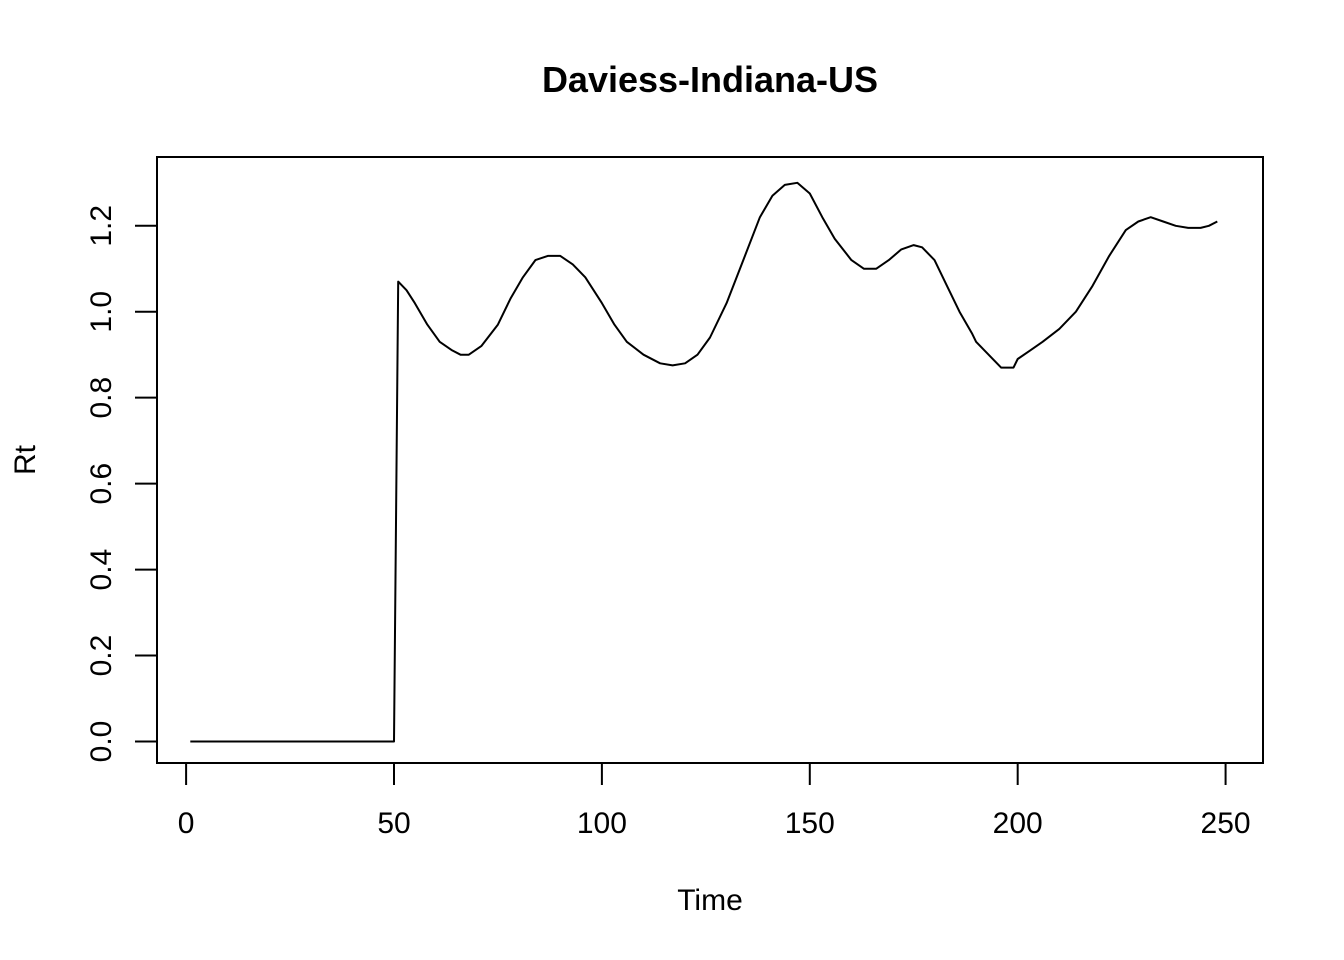  I want to click on x-tick-label: 50, so click(393, 823).